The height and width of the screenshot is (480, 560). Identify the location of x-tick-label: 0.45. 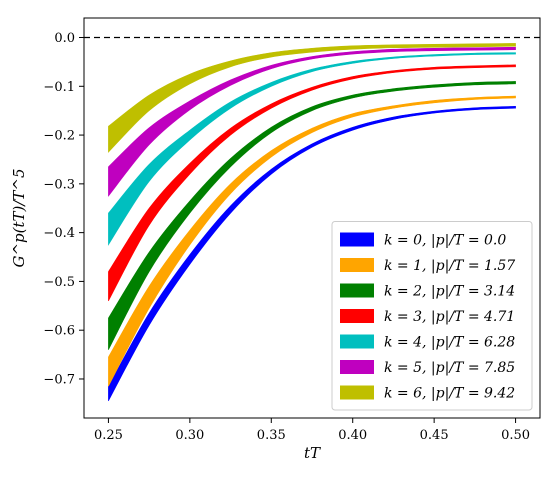
(434, 435).